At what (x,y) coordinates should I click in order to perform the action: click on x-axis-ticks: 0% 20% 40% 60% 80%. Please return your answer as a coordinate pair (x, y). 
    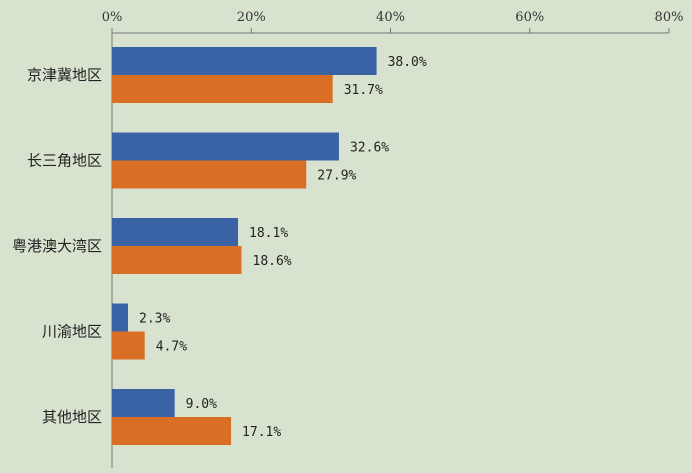
    Looking at the image, I should click on (393, 21).